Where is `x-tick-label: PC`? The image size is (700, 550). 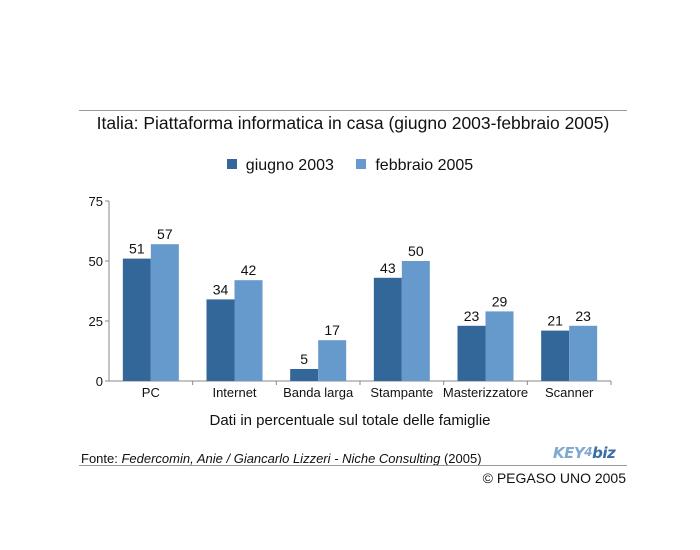
x-tick-label: PC is located at coordinates (151, 392).